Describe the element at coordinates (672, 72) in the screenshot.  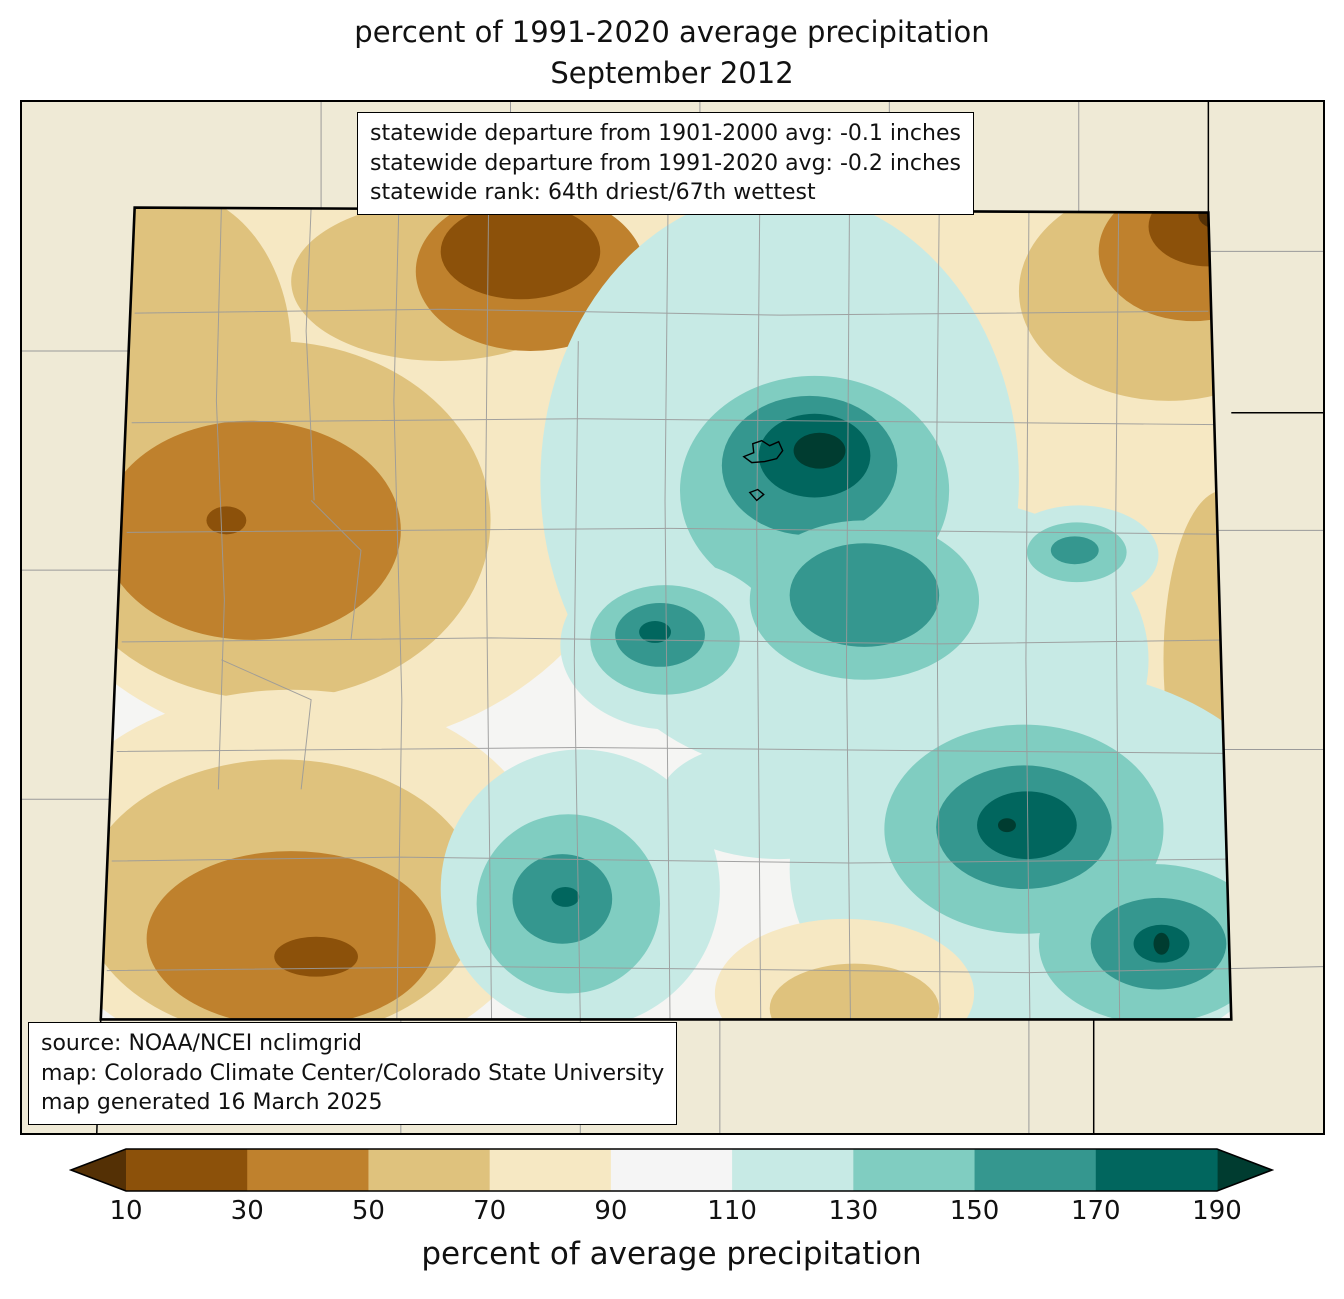
I see `title-line-2: September 2012` at that location.